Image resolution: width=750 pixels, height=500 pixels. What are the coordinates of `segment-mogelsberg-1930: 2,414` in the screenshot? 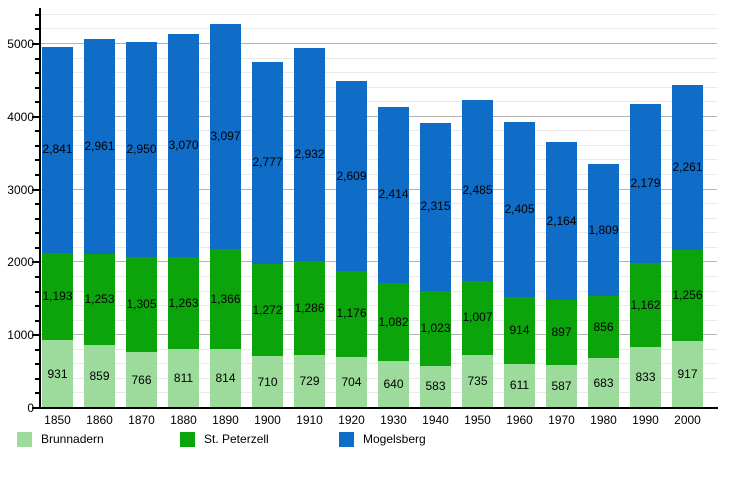 It's located at (393, 194).